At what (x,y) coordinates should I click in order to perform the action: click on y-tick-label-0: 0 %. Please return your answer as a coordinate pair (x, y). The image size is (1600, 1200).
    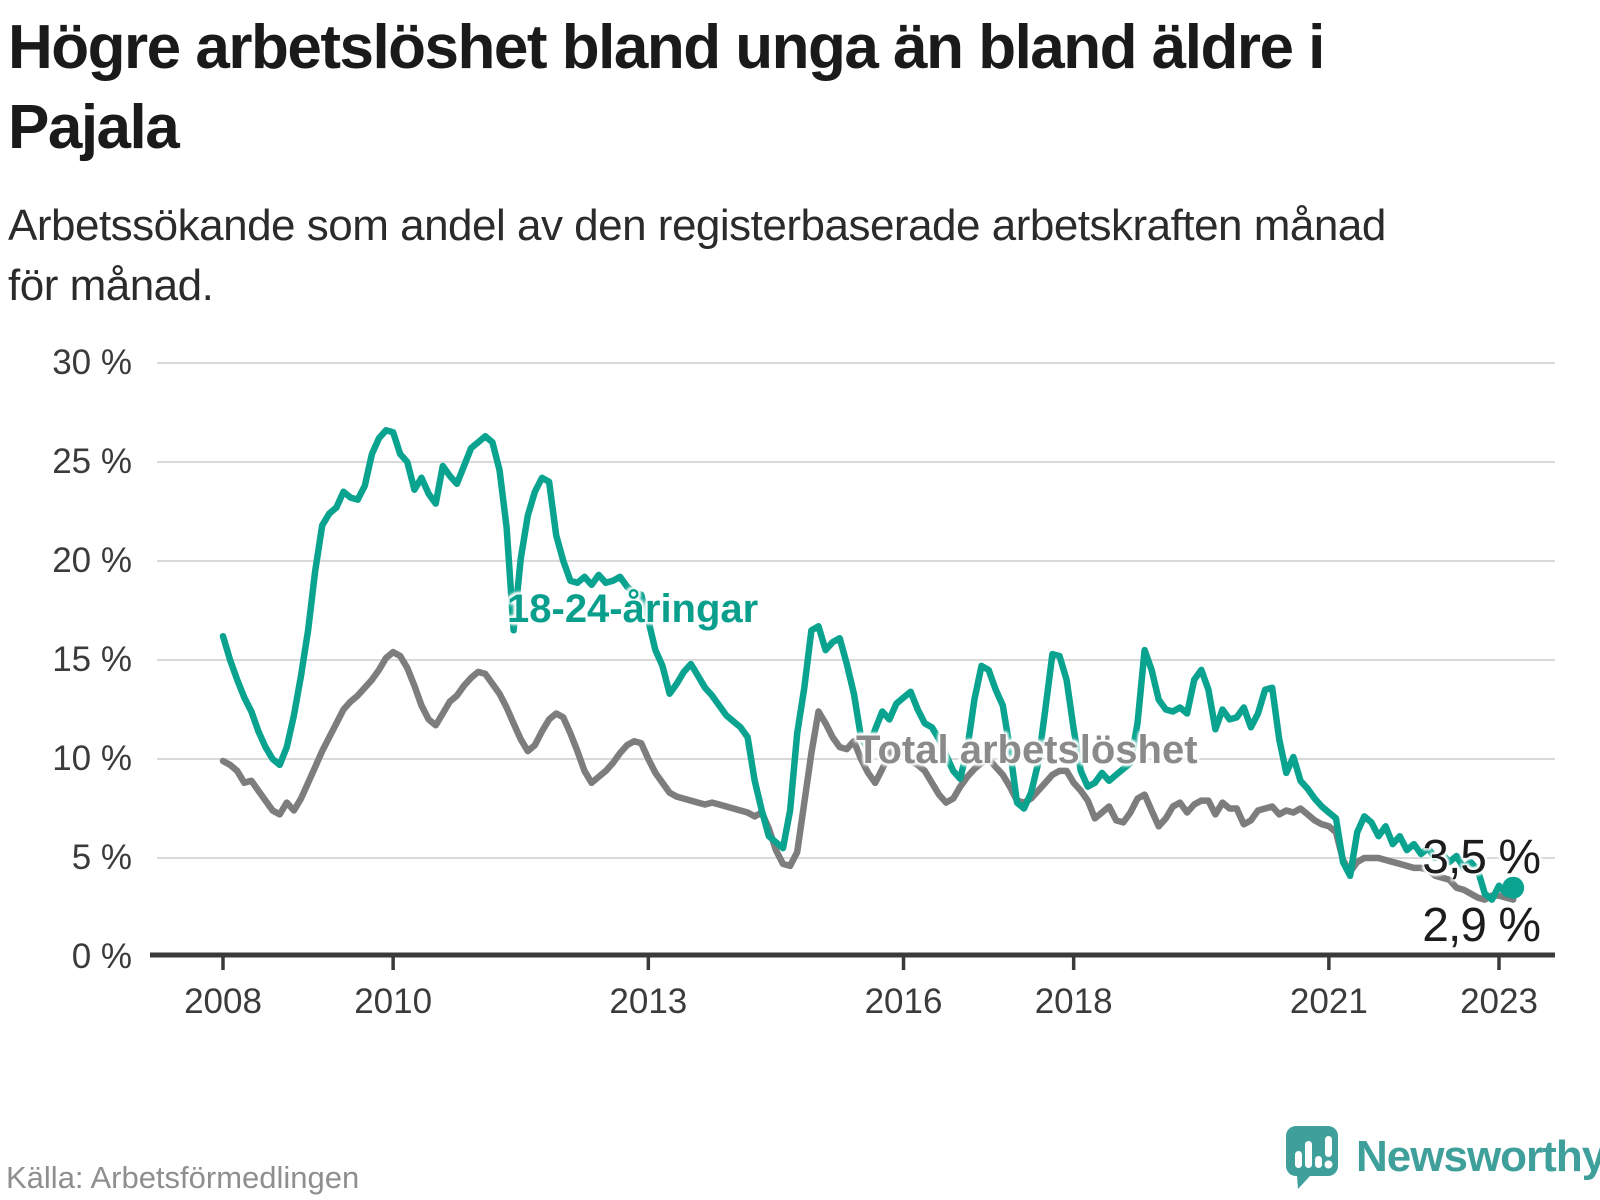
    Looking at the image, I should click on (101, 956).